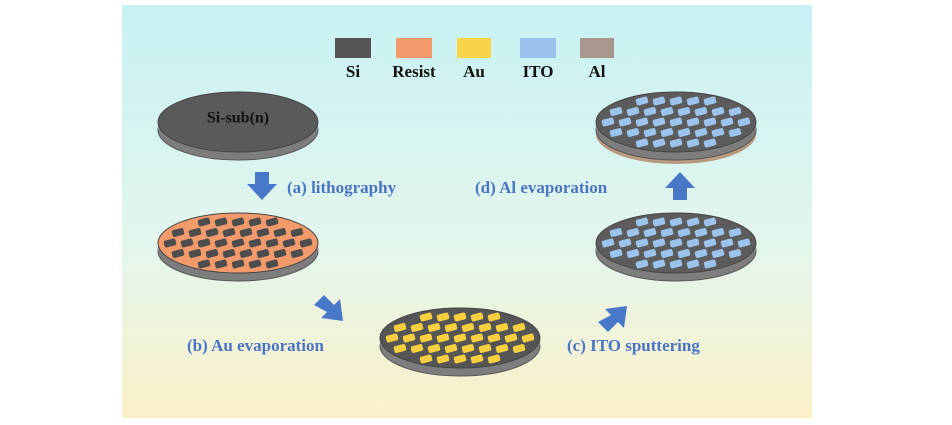 This screenshot has width=952, height=425. What do you see at coordinates (256, 345) in the screenshot?
I see `step-label: (b) Au evaporation` at bounding box center [256, 345].